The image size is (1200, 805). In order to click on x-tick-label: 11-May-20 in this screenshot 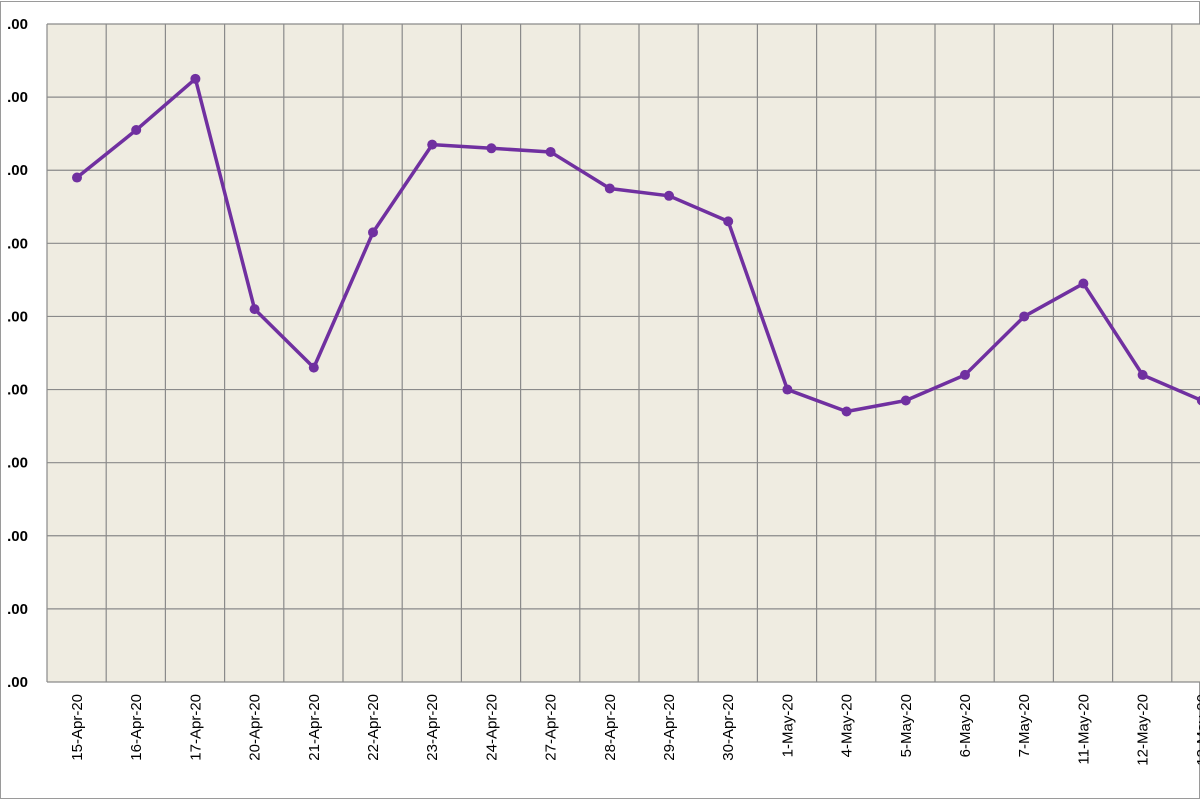, I will do `click(1083, 729)`.